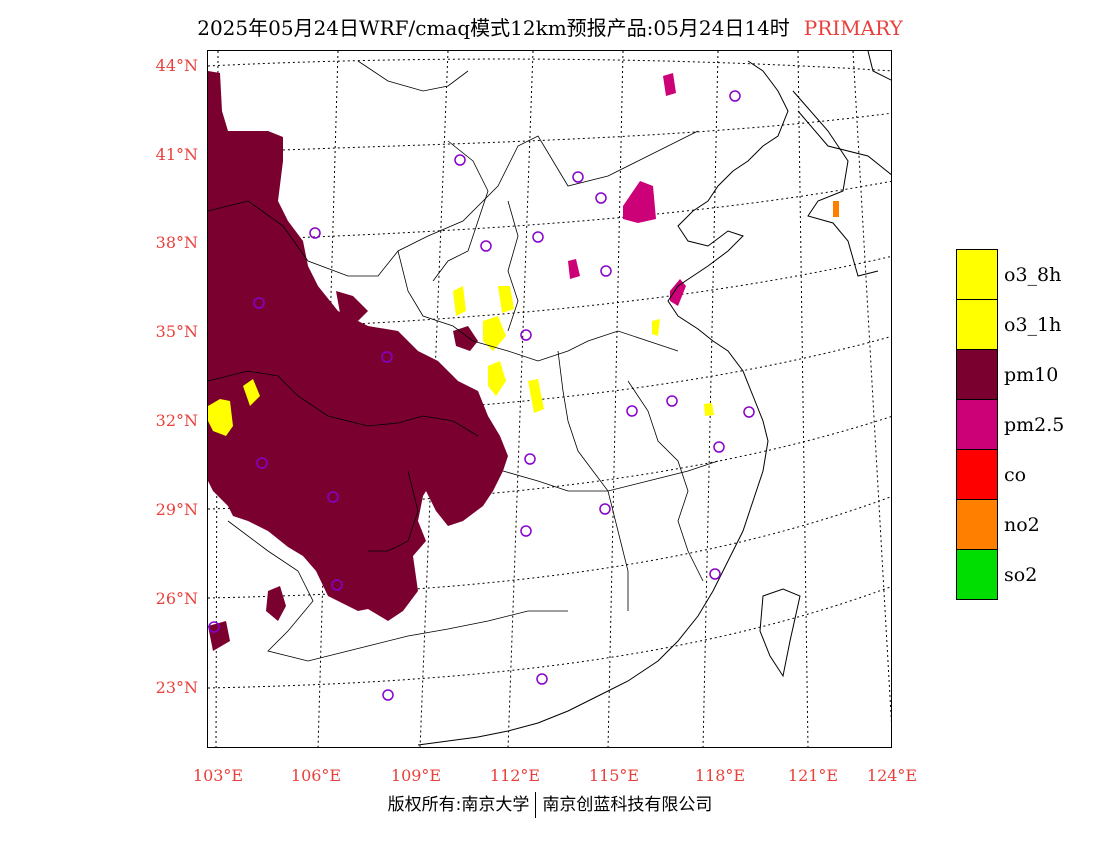  What do you see at coordinates (614, 775) in the screenshot?
I see `lon-label-115e: 115°E` at bounding box center [614, 775].